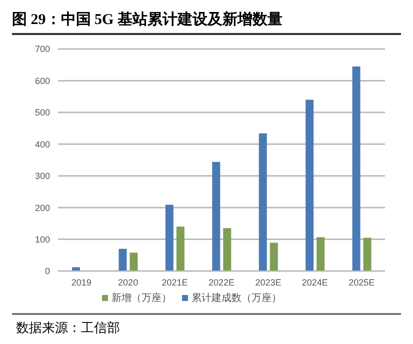 This screenshot has height=344, width=413. I want to click on chart-title: 图 29：中国 5G 基站累计建设及新增数量, so click(147, 20).